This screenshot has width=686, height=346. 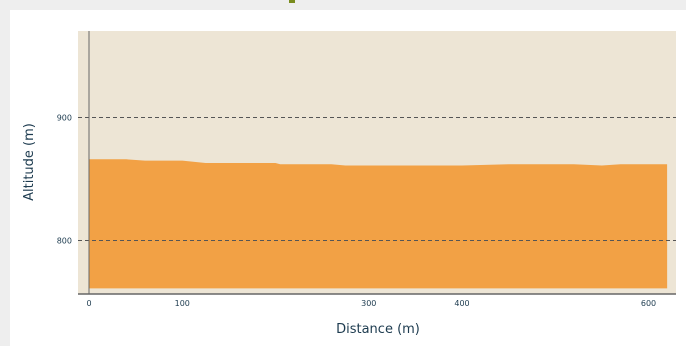 I want to click on y-tick-label-800: 800, so click(x=64, y=241).